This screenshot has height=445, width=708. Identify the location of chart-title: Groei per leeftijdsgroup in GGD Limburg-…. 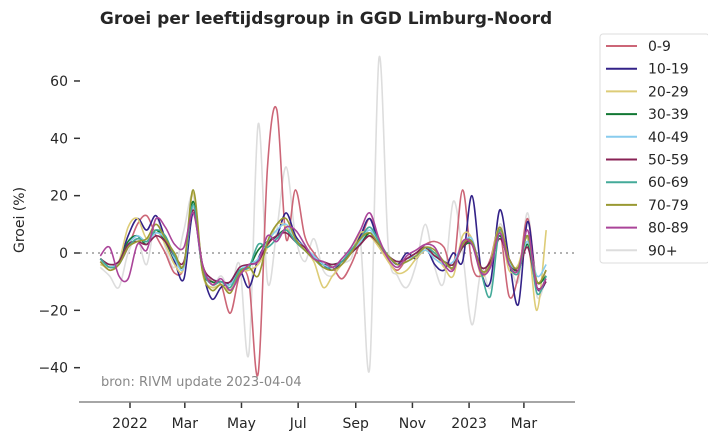
(326, 19).